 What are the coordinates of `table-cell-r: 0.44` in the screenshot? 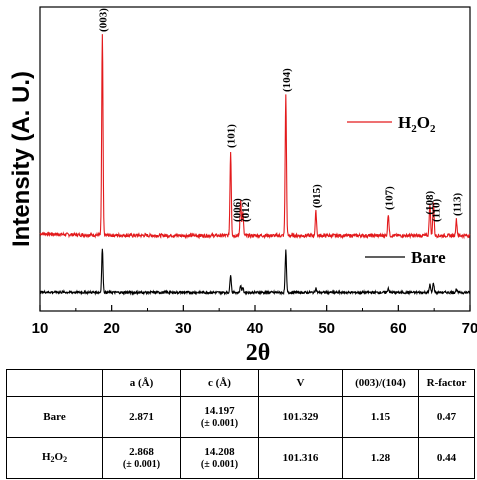 It's located at (446, 458).